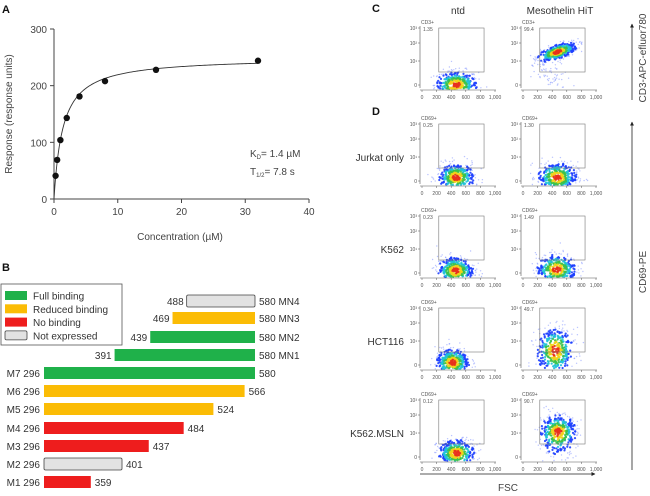  Describe the element at coordinates (523, 470) in the screenshot. I see `x-tick-label: 0` at that location.